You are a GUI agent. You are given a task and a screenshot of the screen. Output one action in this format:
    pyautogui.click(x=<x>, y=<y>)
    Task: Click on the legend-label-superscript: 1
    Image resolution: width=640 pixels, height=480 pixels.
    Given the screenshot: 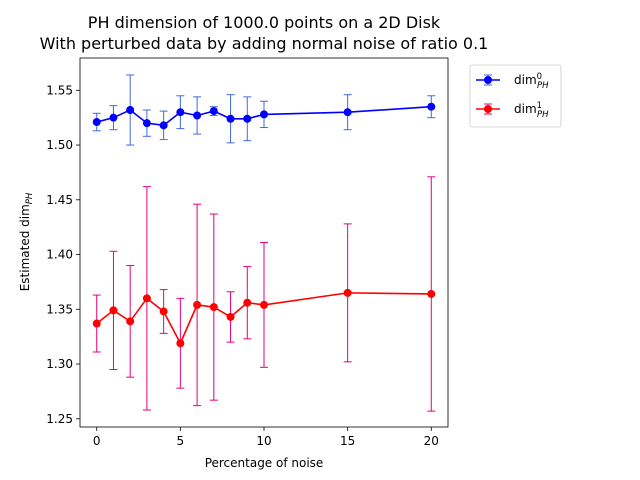 What is the action you would take?
    pyautogui.click(x=539, y=106)
    